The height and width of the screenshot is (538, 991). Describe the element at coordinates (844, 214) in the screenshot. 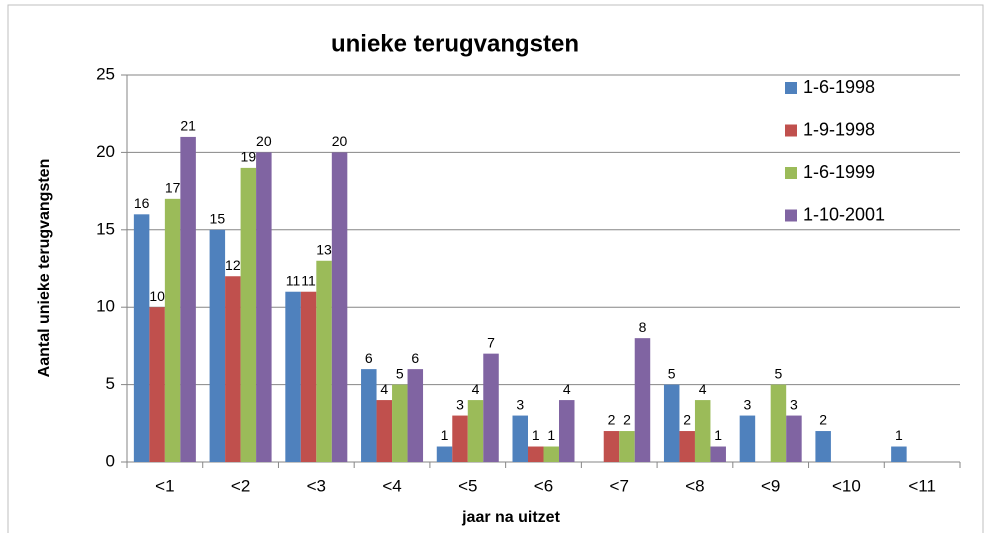

I see `legend-label: 1-10-2001` at that location.